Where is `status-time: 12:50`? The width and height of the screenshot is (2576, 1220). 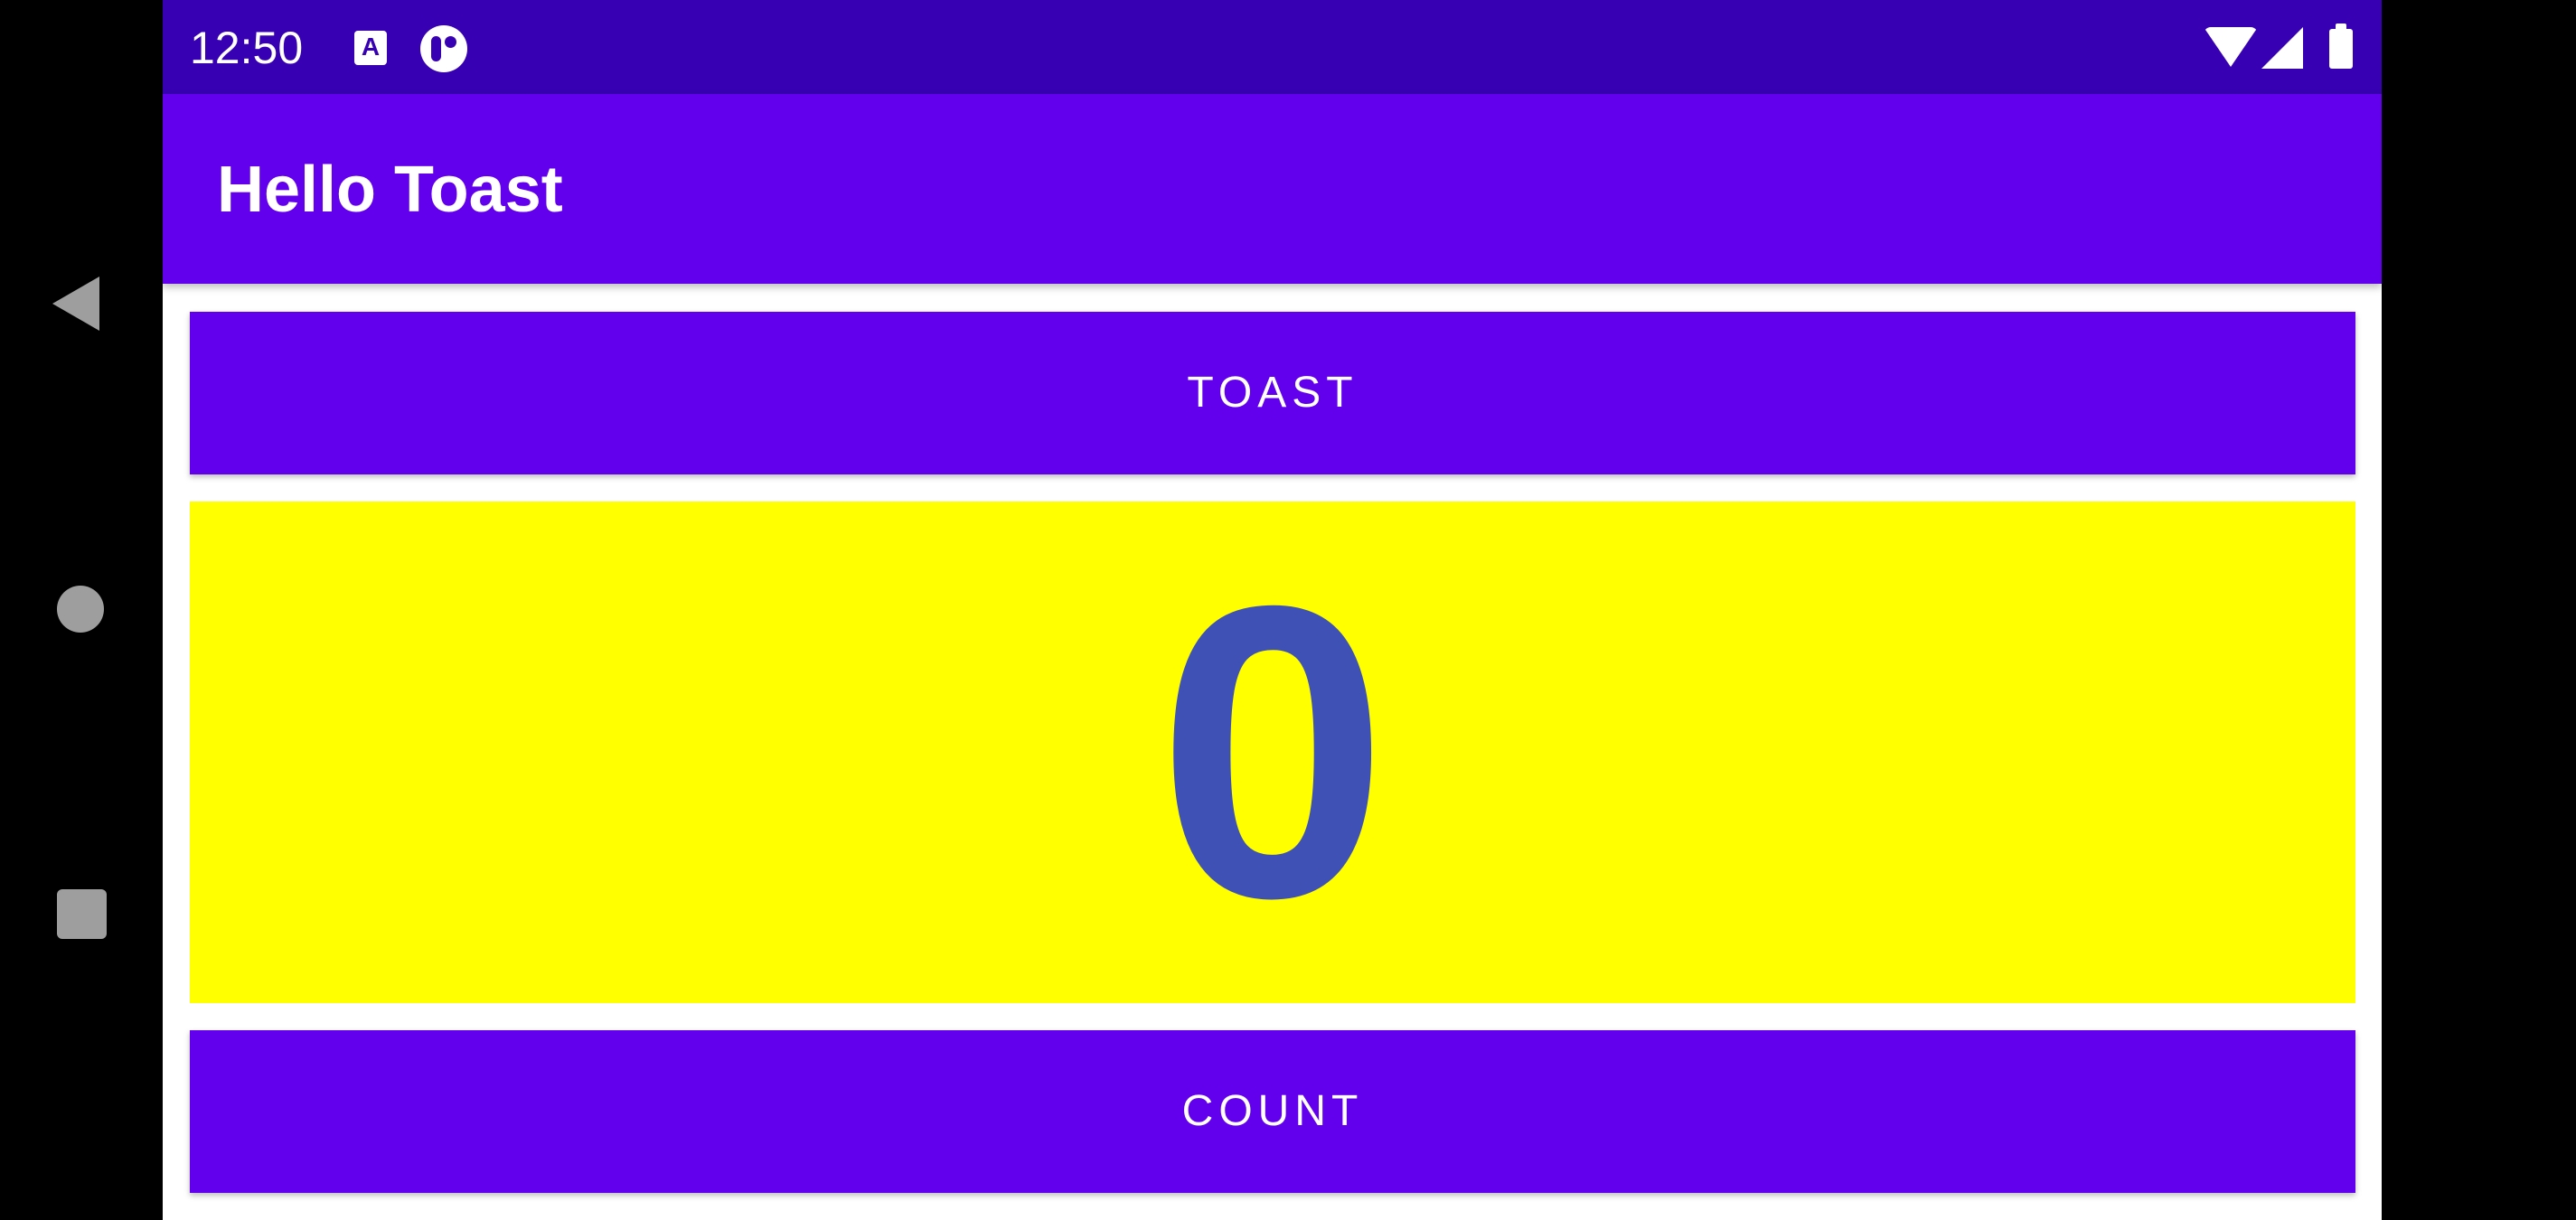
status-time: 12:50 is located at coordinates (247, 48).